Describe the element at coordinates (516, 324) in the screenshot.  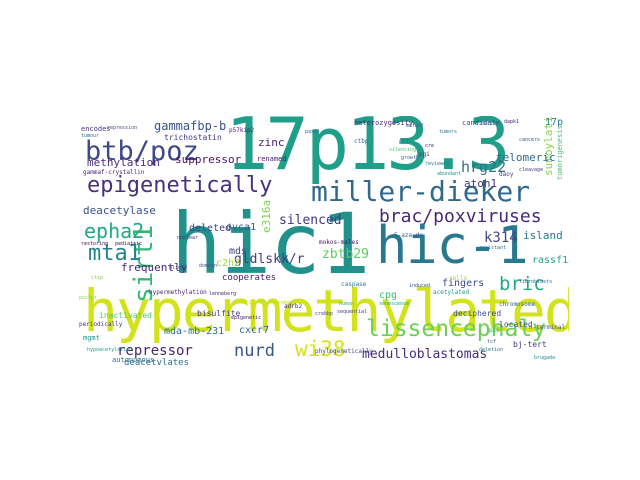
I see `word-cloud-term: located` at that location.